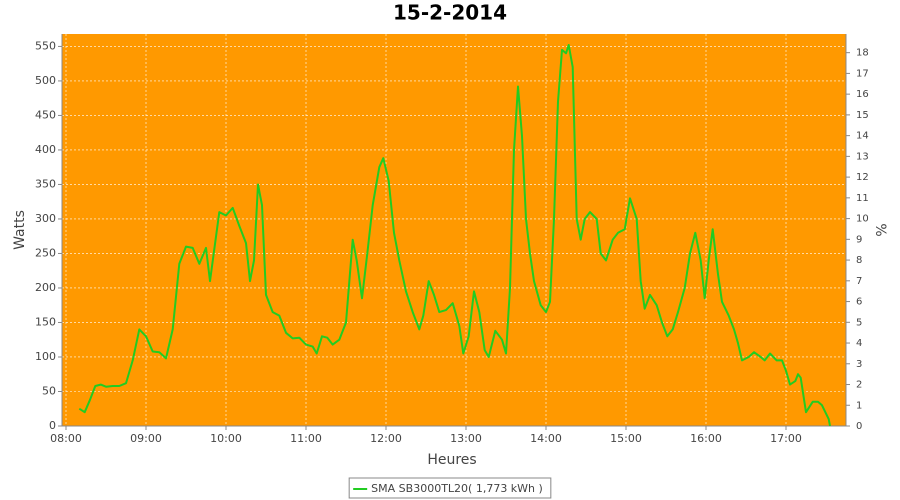 The width and height of the screenshot is (900, 500). Describe the element at coordinates (49, 390) in the screenshot. I see `y-tick-label: 50` at that location.